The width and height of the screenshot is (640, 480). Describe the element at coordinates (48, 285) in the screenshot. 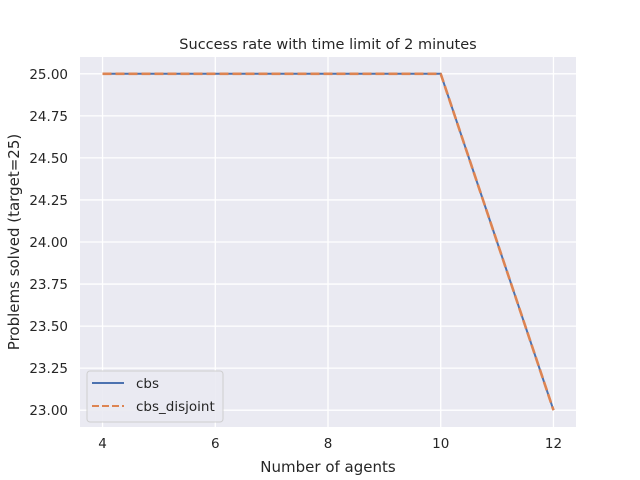

I see `y-tick-label: 23.75` at that location.